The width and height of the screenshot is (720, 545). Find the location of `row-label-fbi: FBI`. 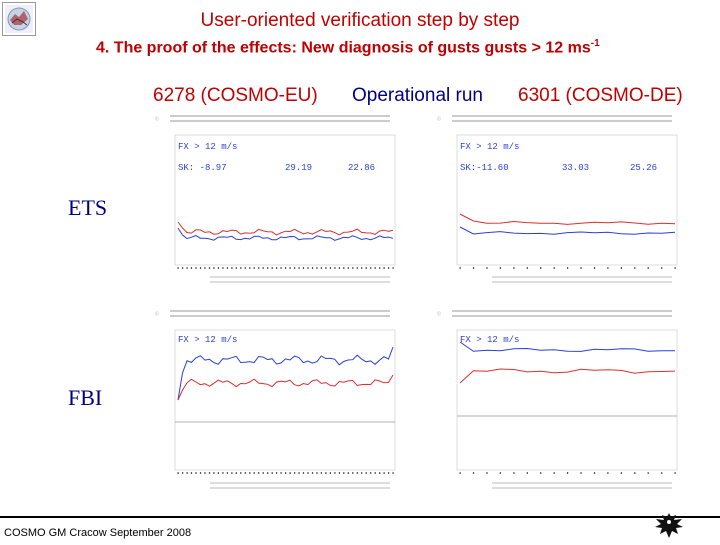

row-label-fbi: FBI is located at coordinates (85, 397).